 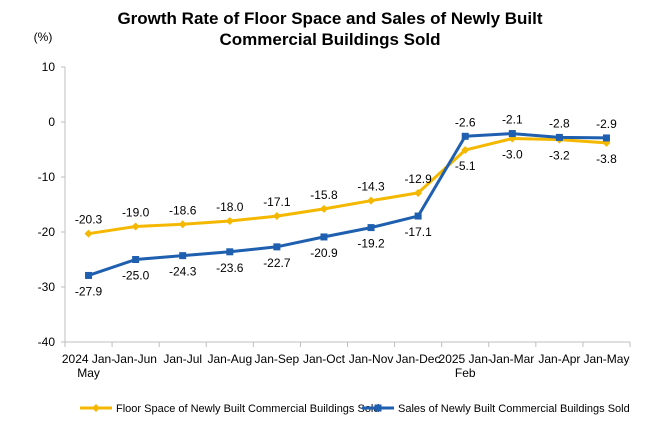 I want to click on y-axis-unit-label: (%), so click(x=43, y=37).